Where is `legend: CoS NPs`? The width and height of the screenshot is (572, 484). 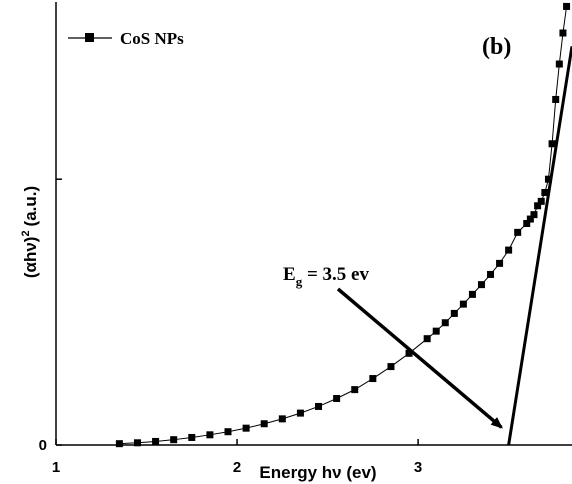 legend: CoS NPs is located at coordinates (126, 38).